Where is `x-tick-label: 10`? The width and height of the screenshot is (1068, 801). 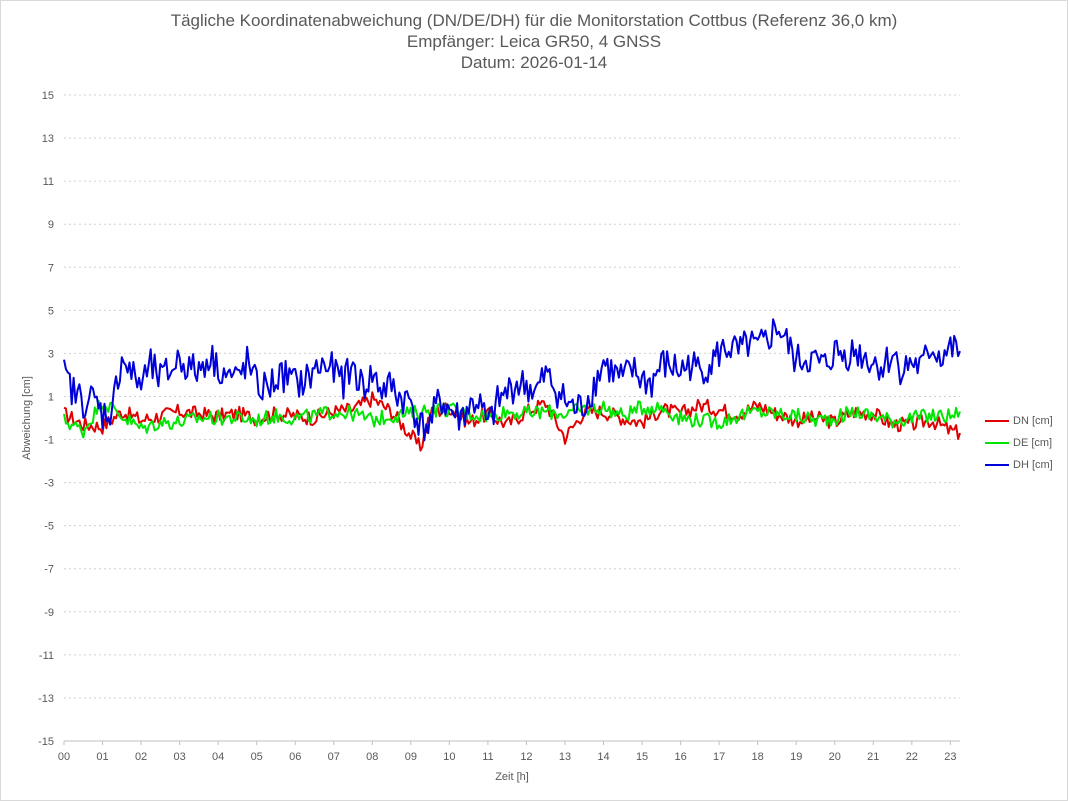 x-tick-label: 10 is located at coordinates (449, 757).